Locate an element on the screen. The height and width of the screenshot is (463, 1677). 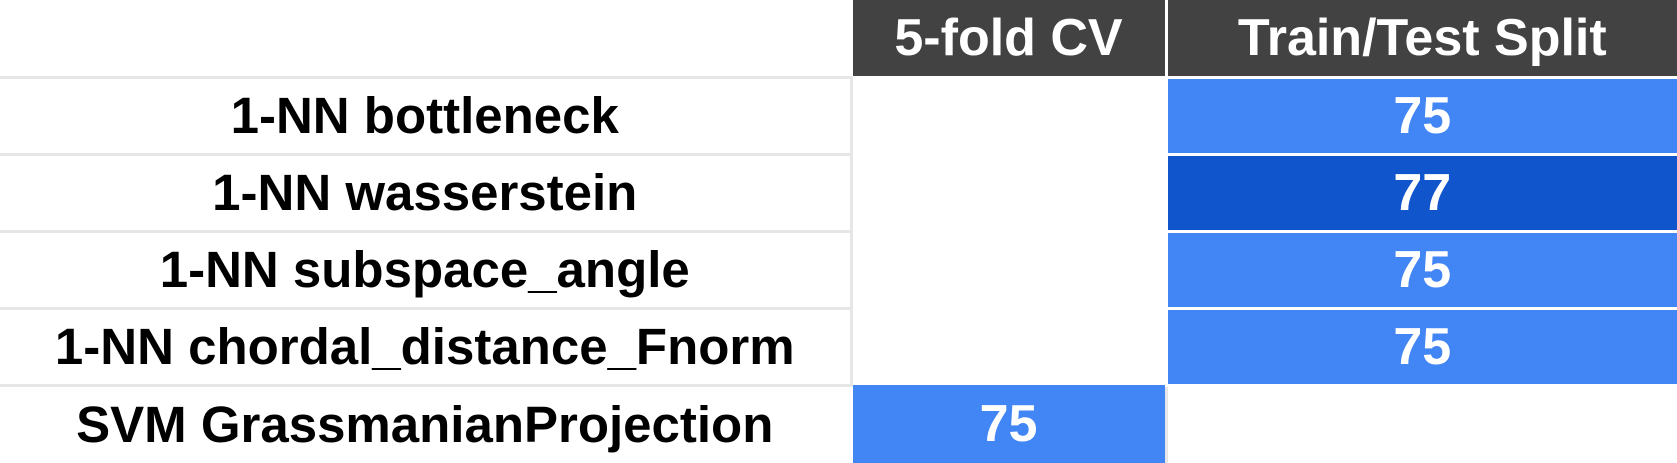
row-label: 1-NN wasserstein is located at coordinates (425, 193).